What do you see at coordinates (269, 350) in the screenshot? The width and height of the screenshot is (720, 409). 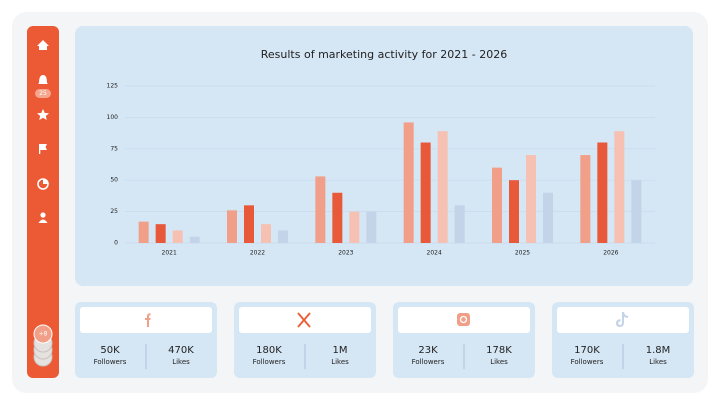 I see `followers-count: 180K` at bounding box center [269, 350].